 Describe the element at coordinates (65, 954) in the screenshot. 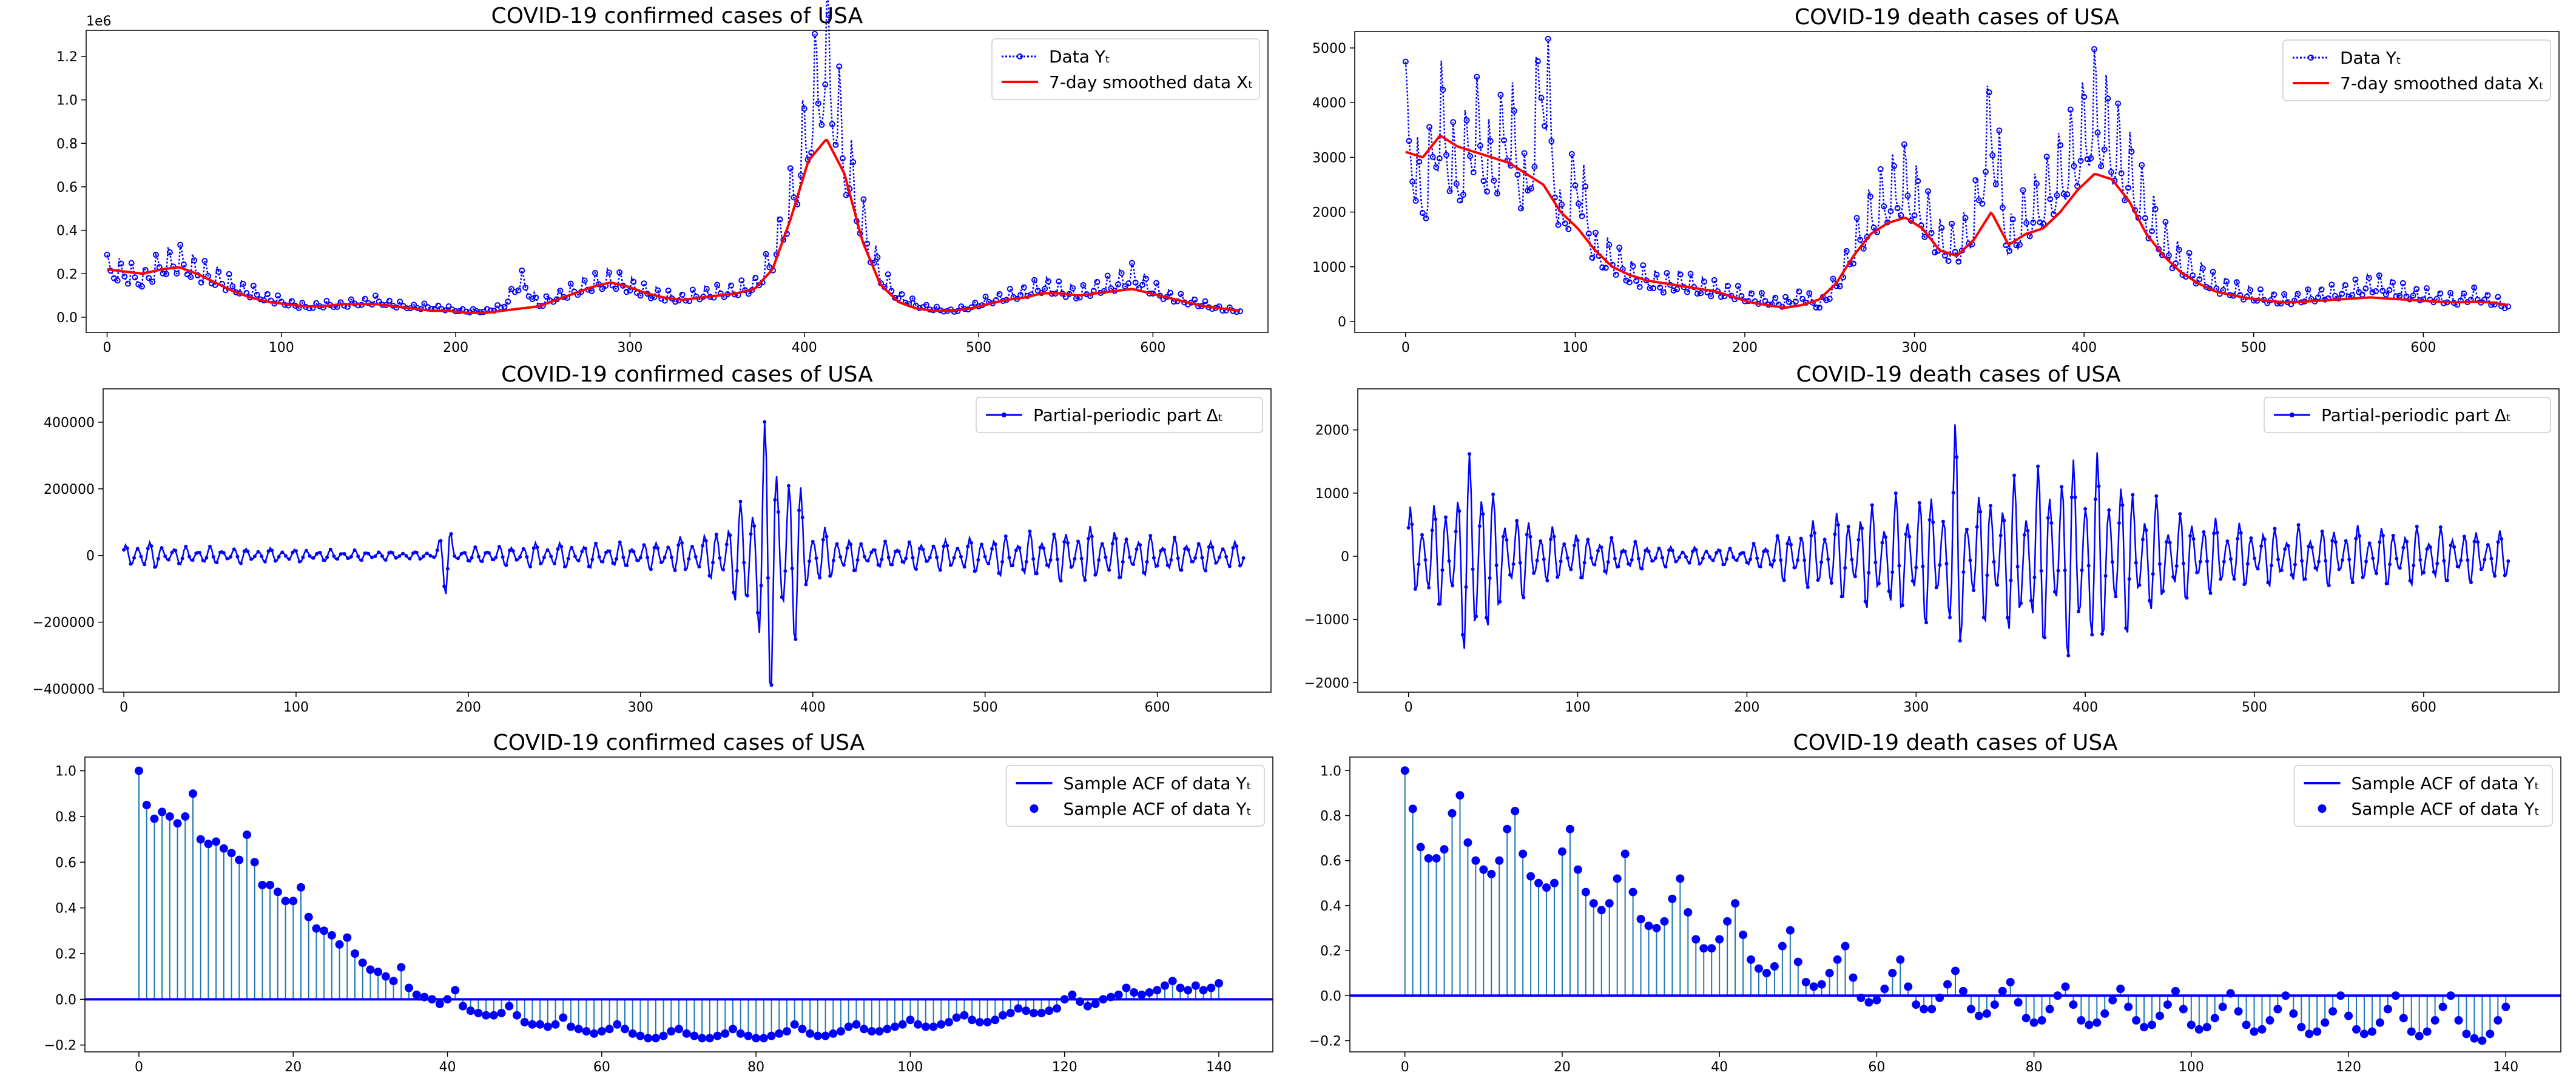

I see `y-tick-label: 0.2` at that location.